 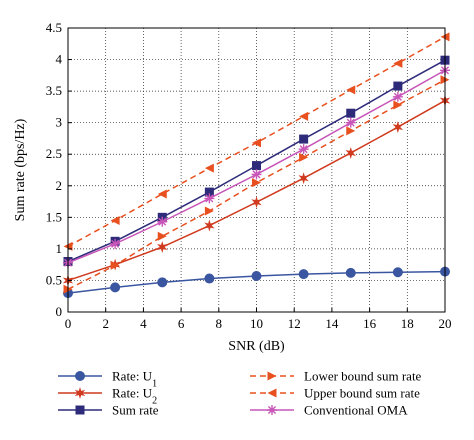 I want to click on legend-item-2: Sum rate, so click(x=108, y=410).